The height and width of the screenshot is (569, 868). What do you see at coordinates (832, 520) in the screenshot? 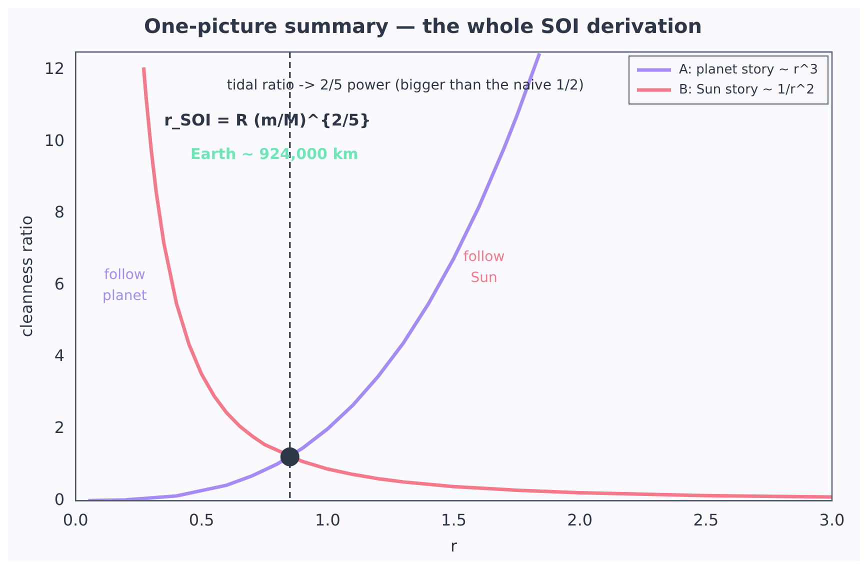
I see `x-tick-label: 3.0` at bounding box center [832, 520].